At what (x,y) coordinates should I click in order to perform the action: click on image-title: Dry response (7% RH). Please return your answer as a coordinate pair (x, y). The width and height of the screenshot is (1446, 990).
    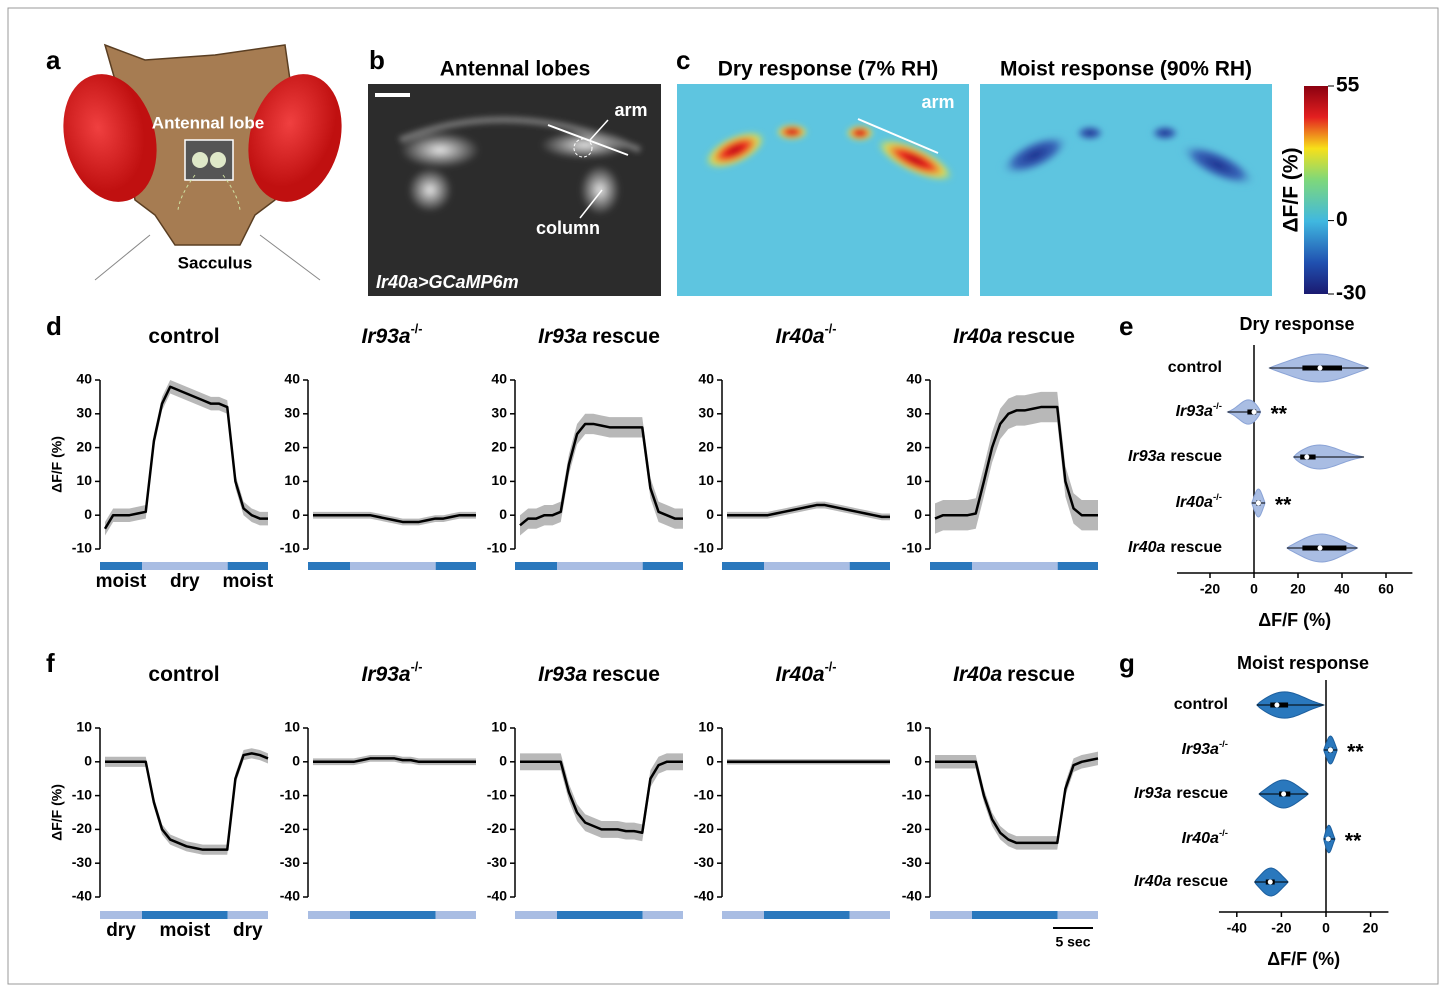
    Looking at the image, I should click on (828, 69).